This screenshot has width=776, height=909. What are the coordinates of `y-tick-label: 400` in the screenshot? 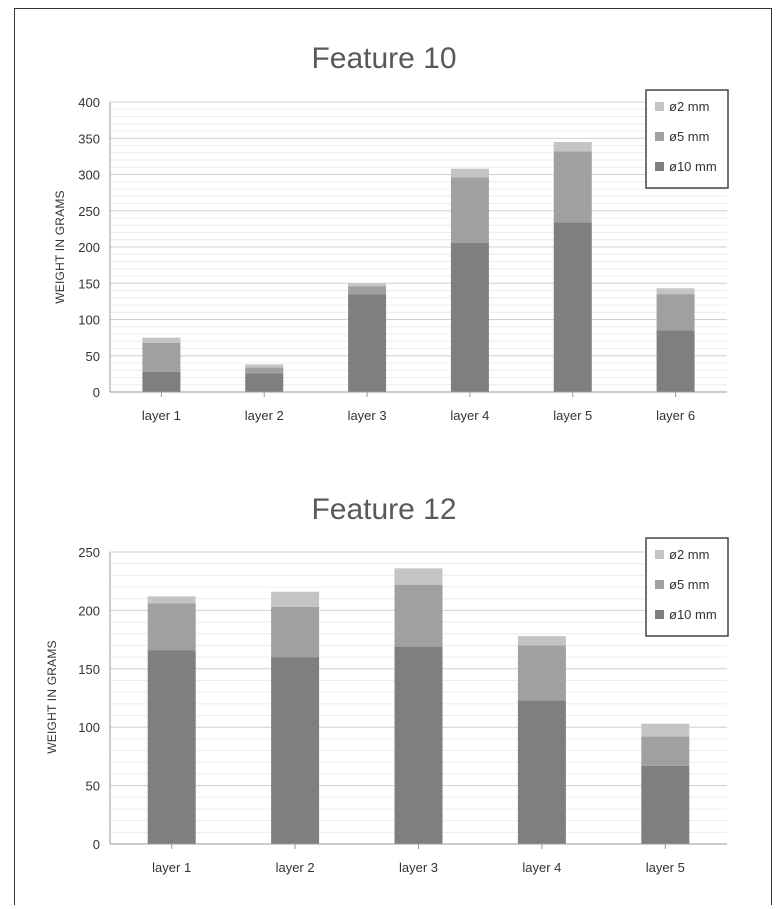 It's located at (89, 102).